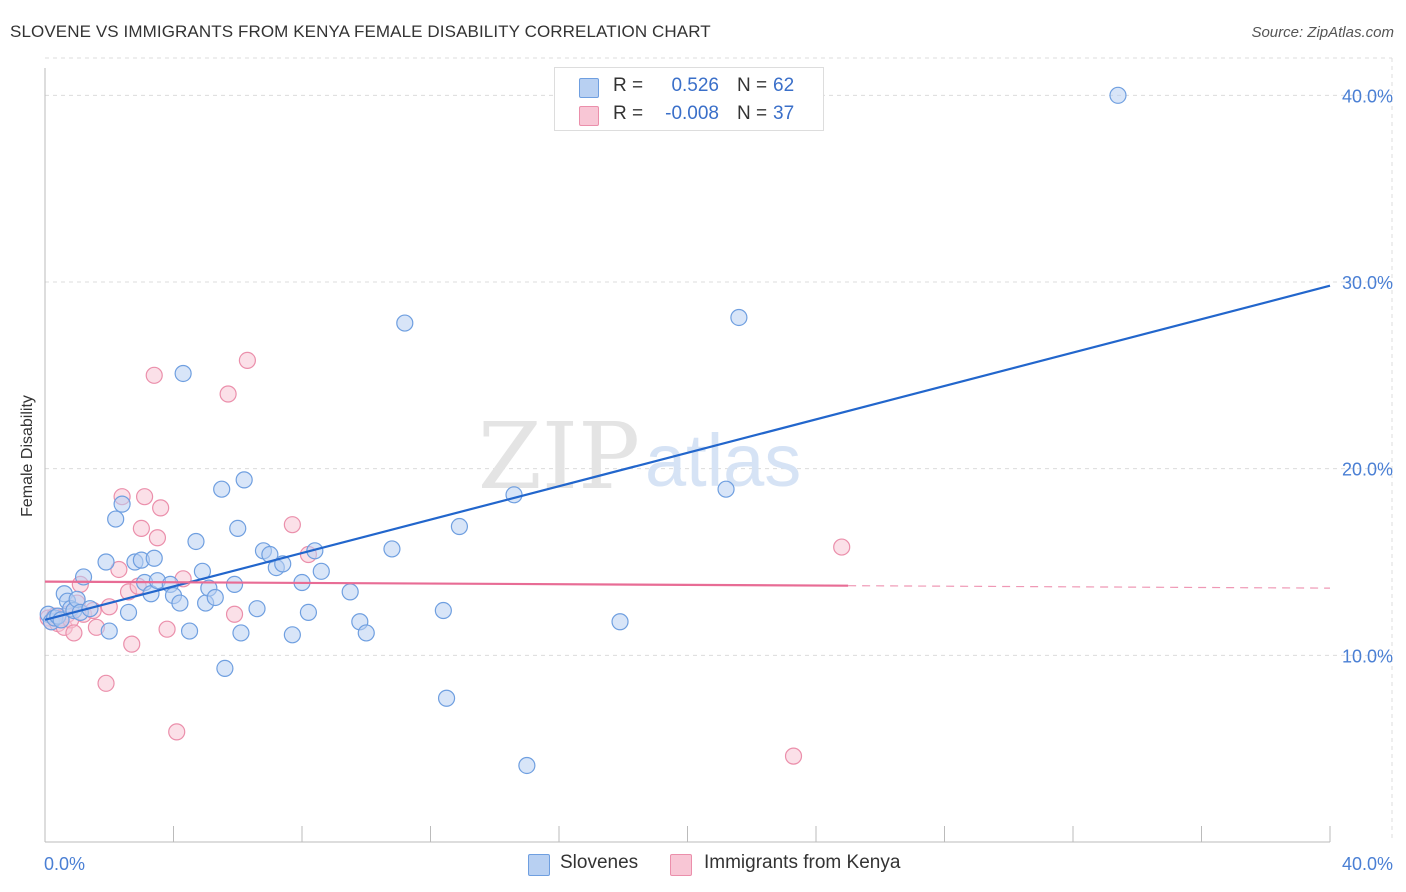 The image size is (1406, 892). Describe the element at coordinates (1089, 587) in the screenshot. I see `kenya-trend-line-extension` at that location.